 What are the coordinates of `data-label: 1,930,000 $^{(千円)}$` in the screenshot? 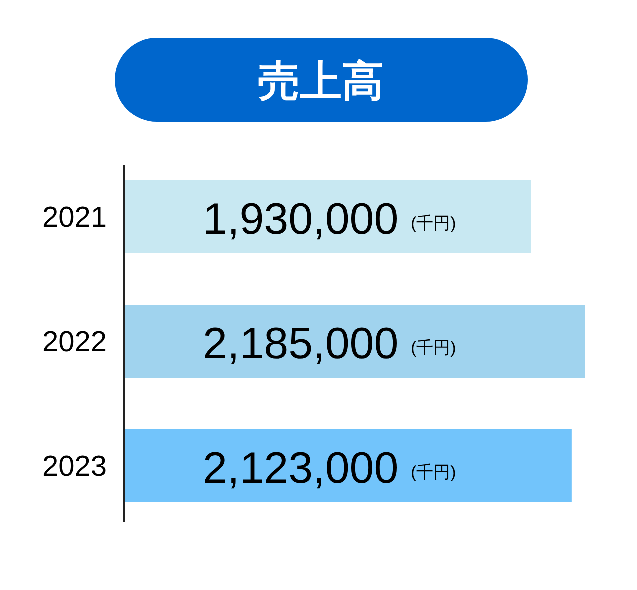 It's located at (329, 219).